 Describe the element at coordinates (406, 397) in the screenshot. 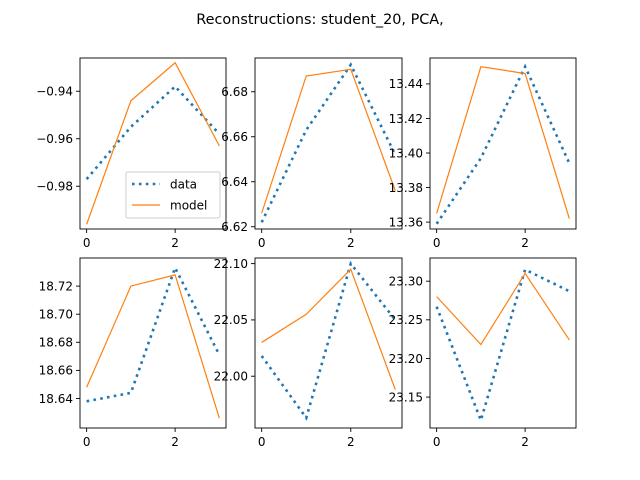

I see `y-tick-label: 23.15` at that location.